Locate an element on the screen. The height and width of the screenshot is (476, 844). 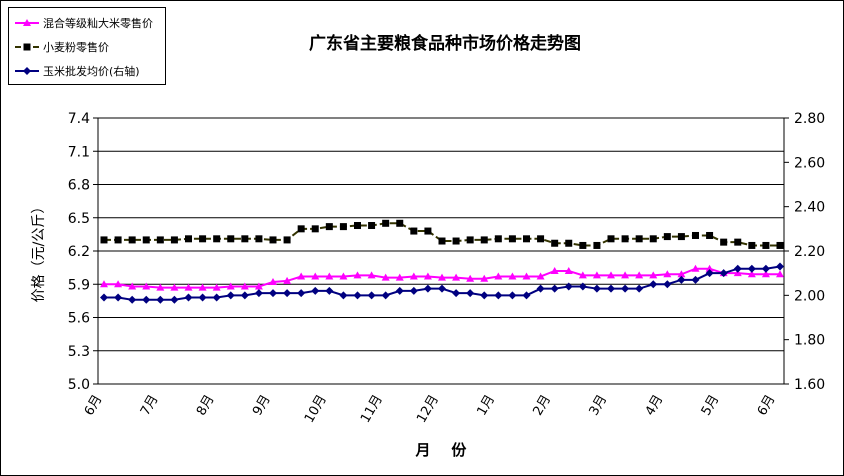
legend: 混合等级籼大米零售价 小麦粉零售价 玉米批发均价(右轴) is located at coordinates (87, 46).